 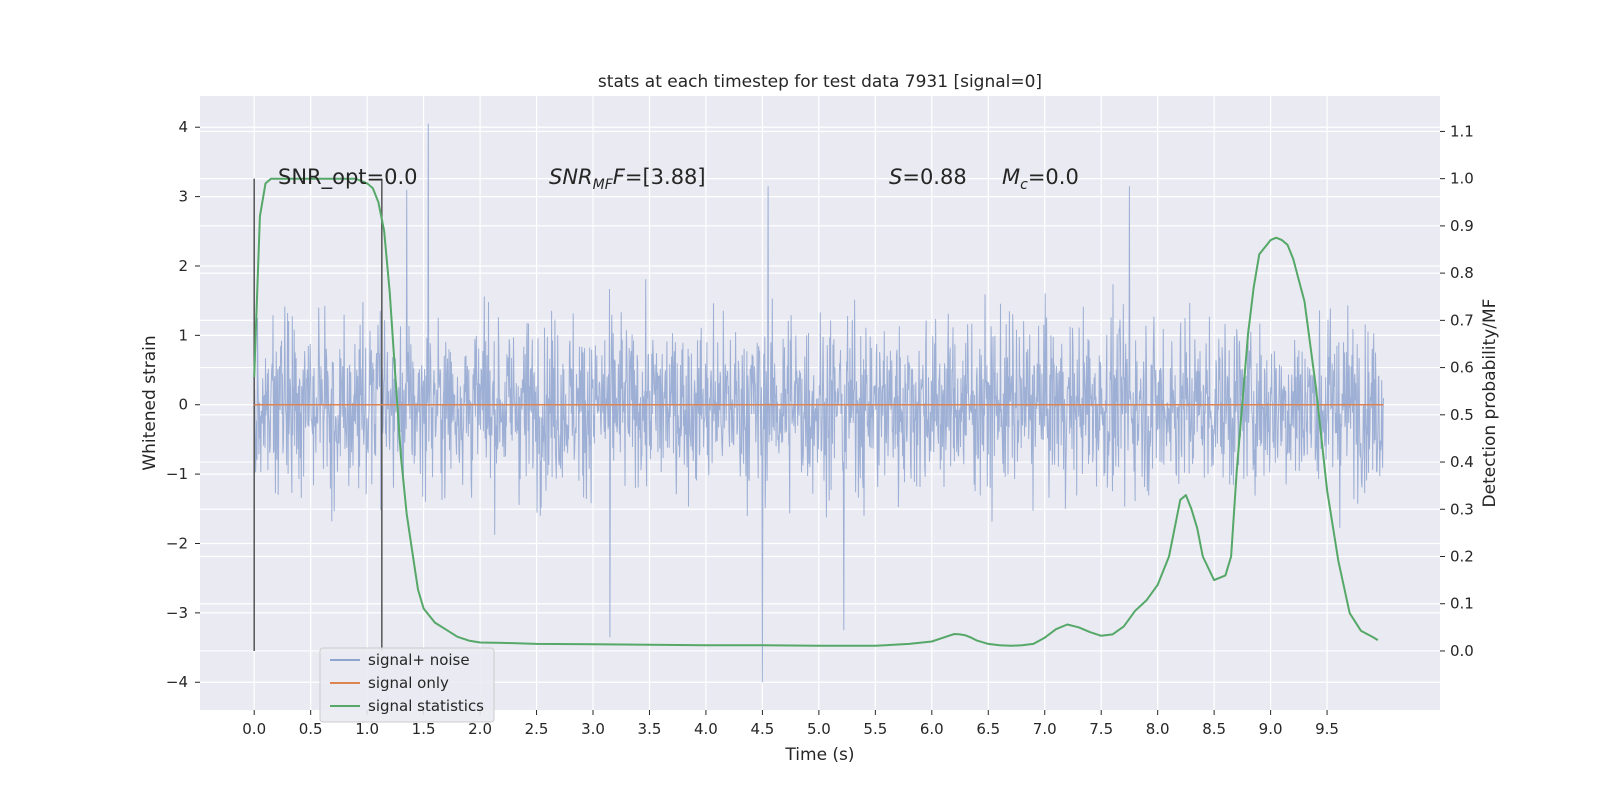 What do you see at coordinates (1490, 403) in the screenshot?
I see `y2-axis-label: Detection probability/MF` at bounding box center [1490, 403].